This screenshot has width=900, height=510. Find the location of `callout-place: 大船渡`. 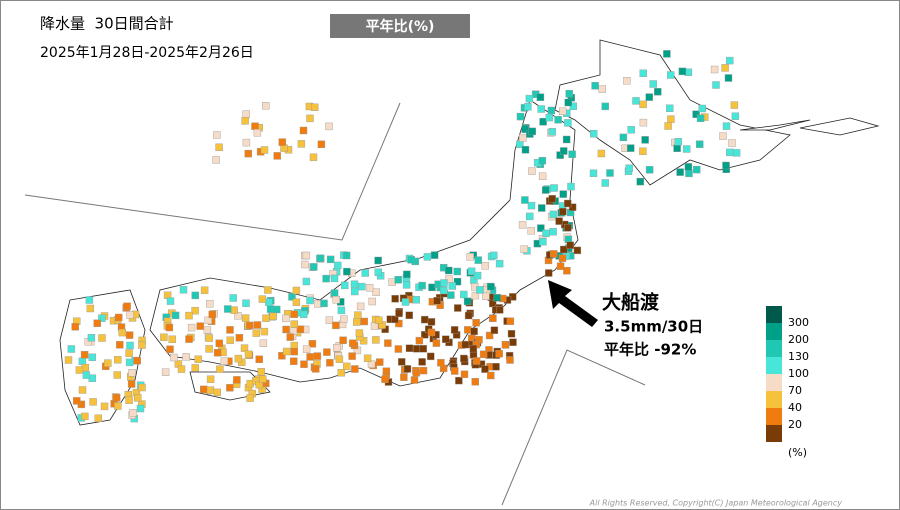

callout-place: 大船渡 is located at coordinates (631, 302).